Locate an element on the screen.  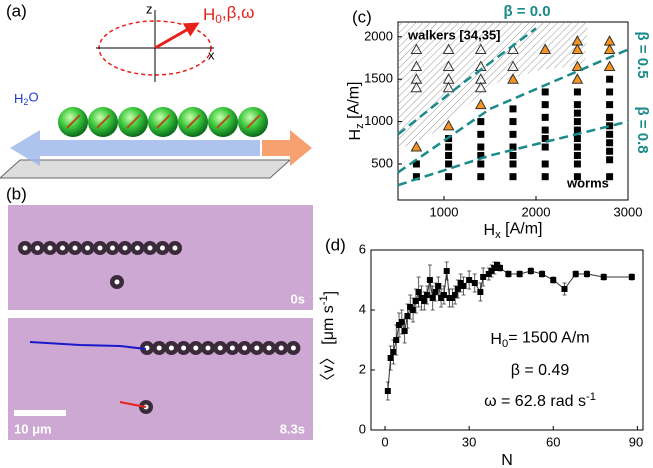
water-label-part: 2 is located at coordinates (25, 103).